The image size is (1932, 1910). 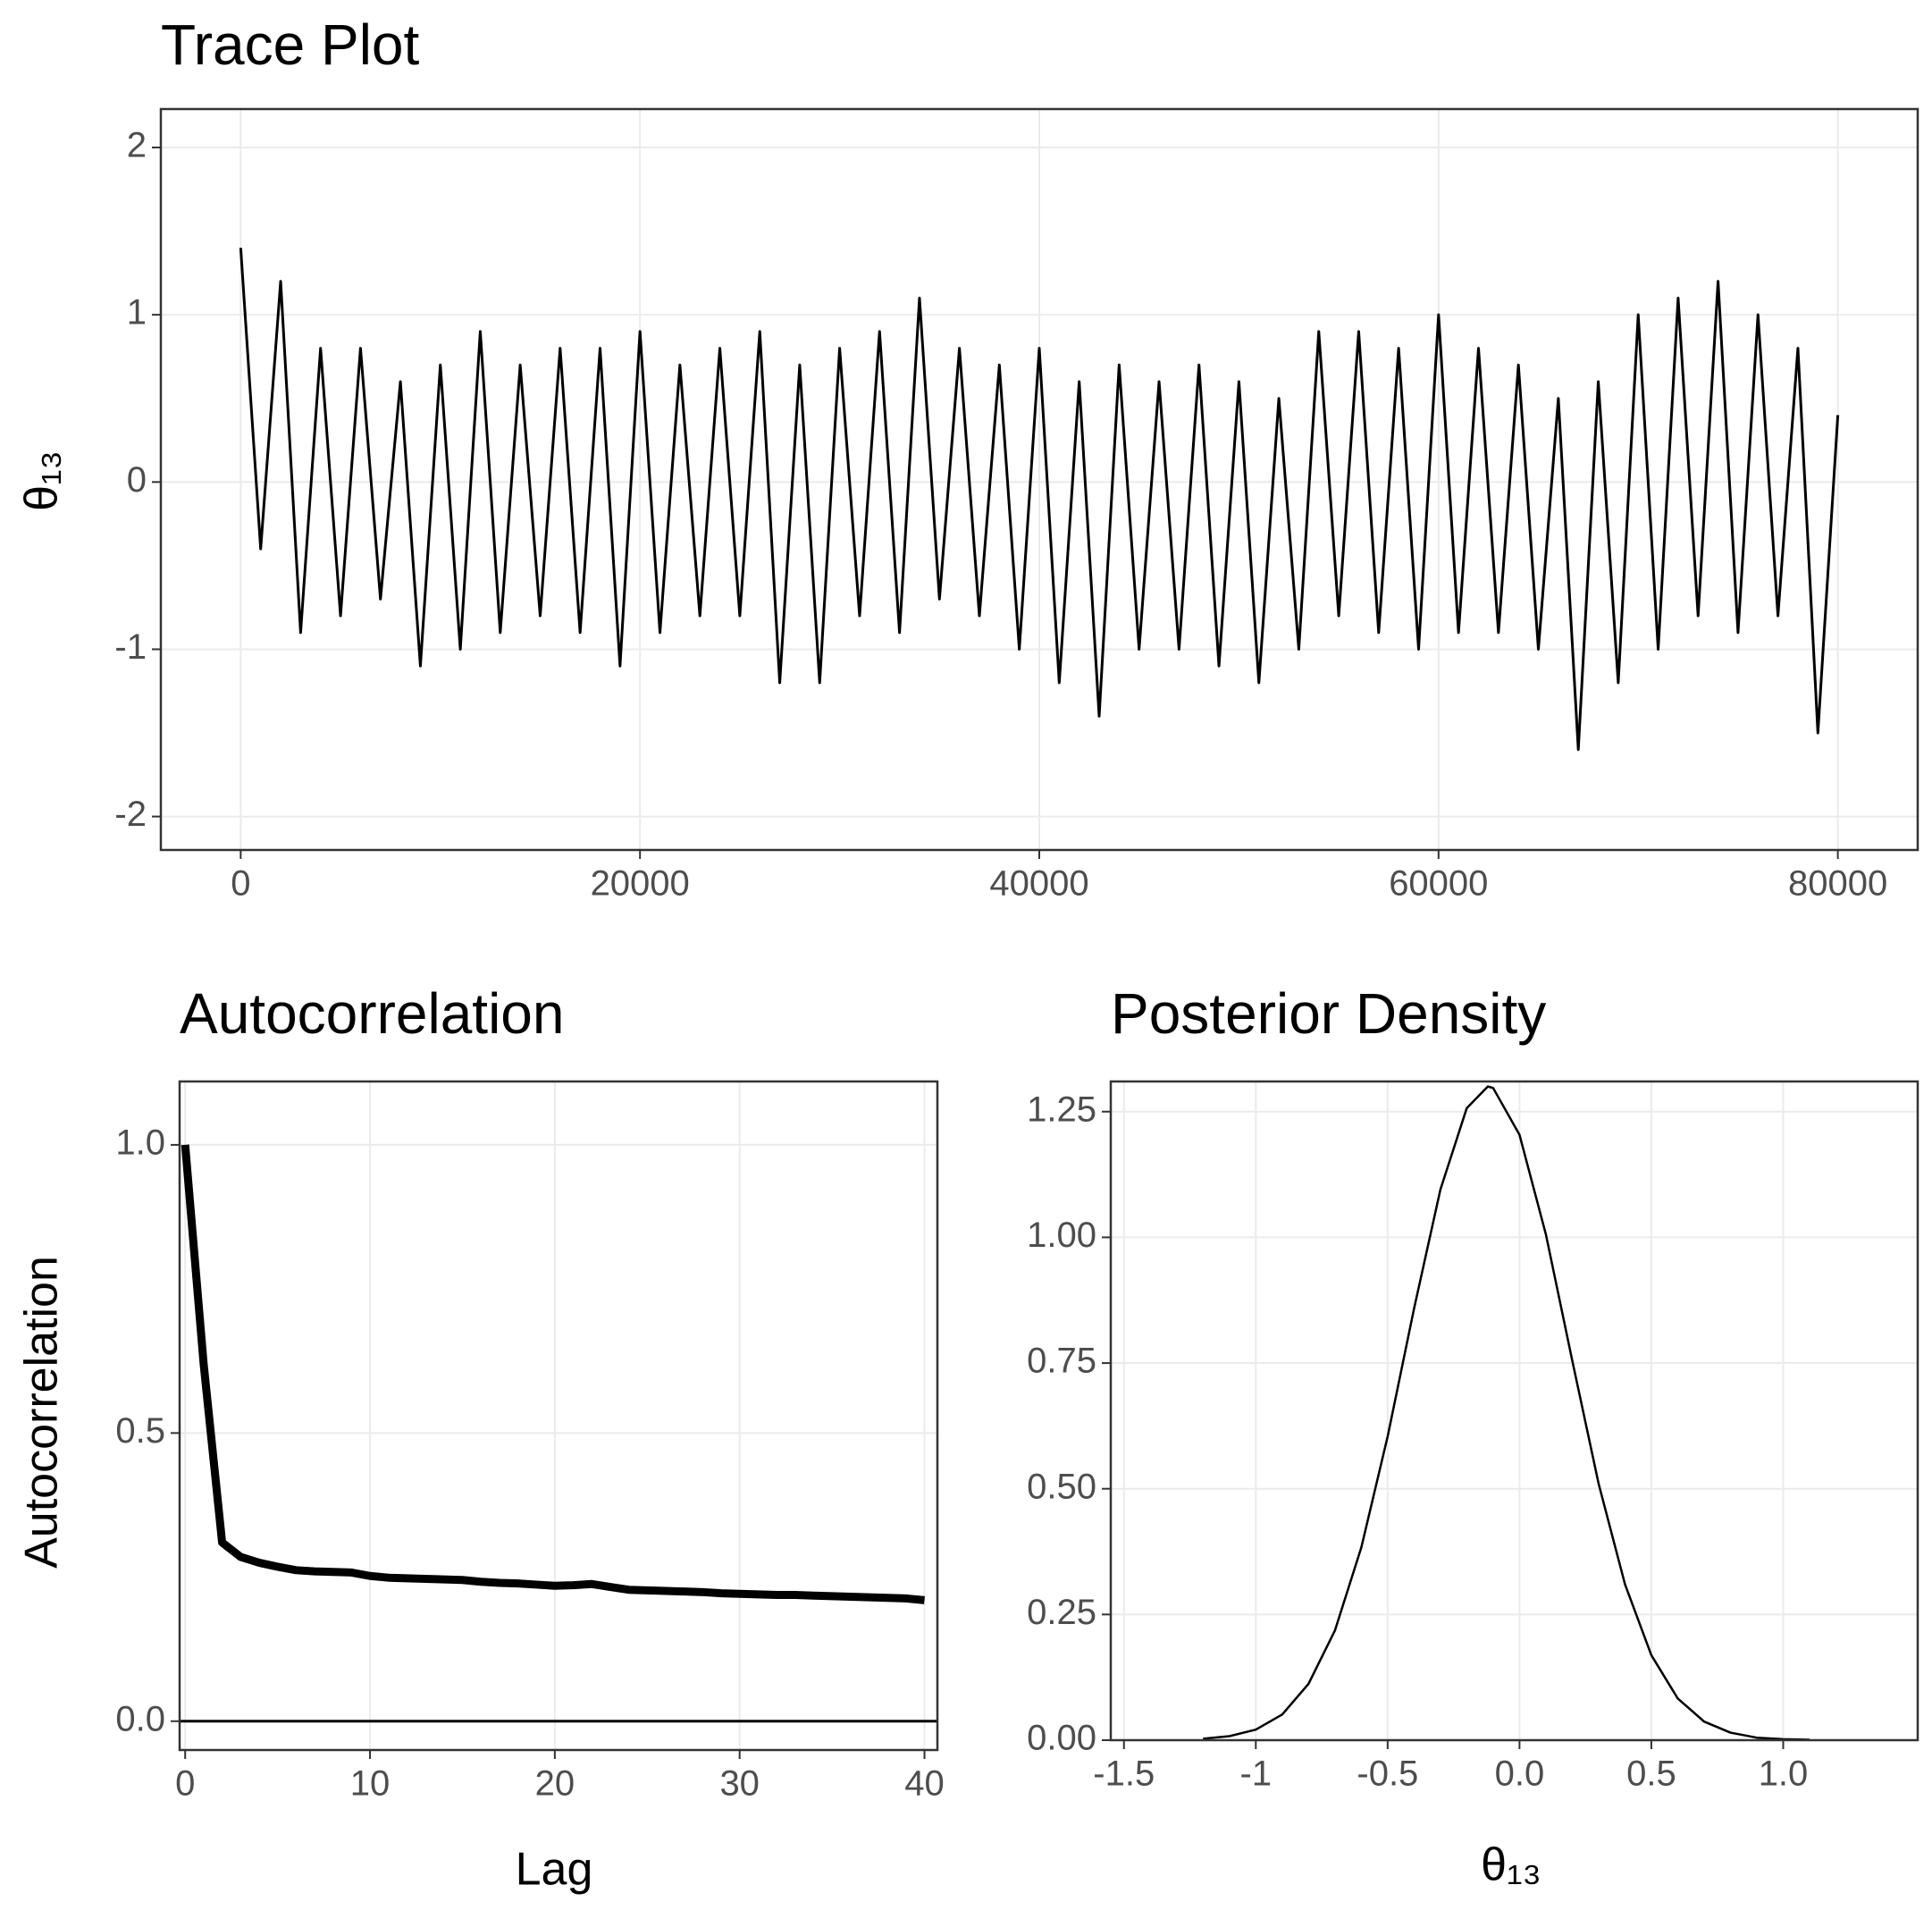 What do you see at coordinates (42, 480) in the screenshot?
I see `y-axis-title: θ₁₃` at bounding box center [42, 480].